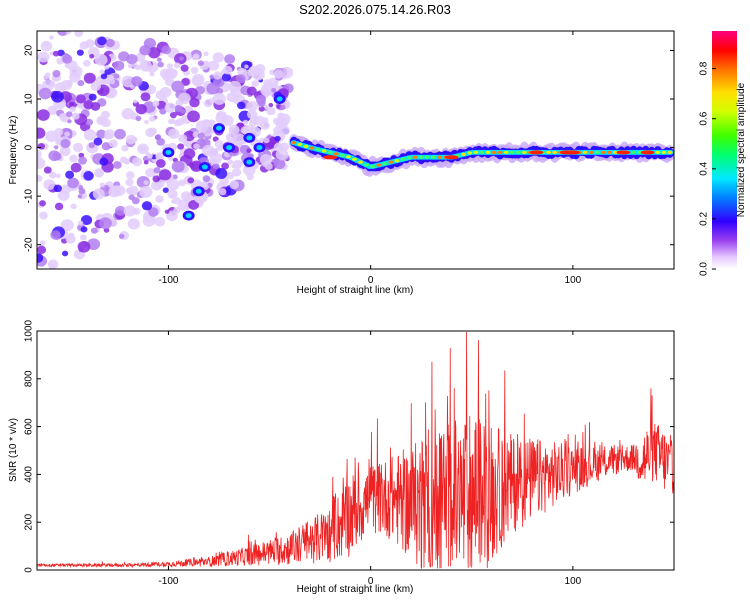 This screenshot has width=750, height=600. Describe the element at coordinates (704, 269) in the screenshot. I see `colorbar-tick-label: 0.0` at that location.